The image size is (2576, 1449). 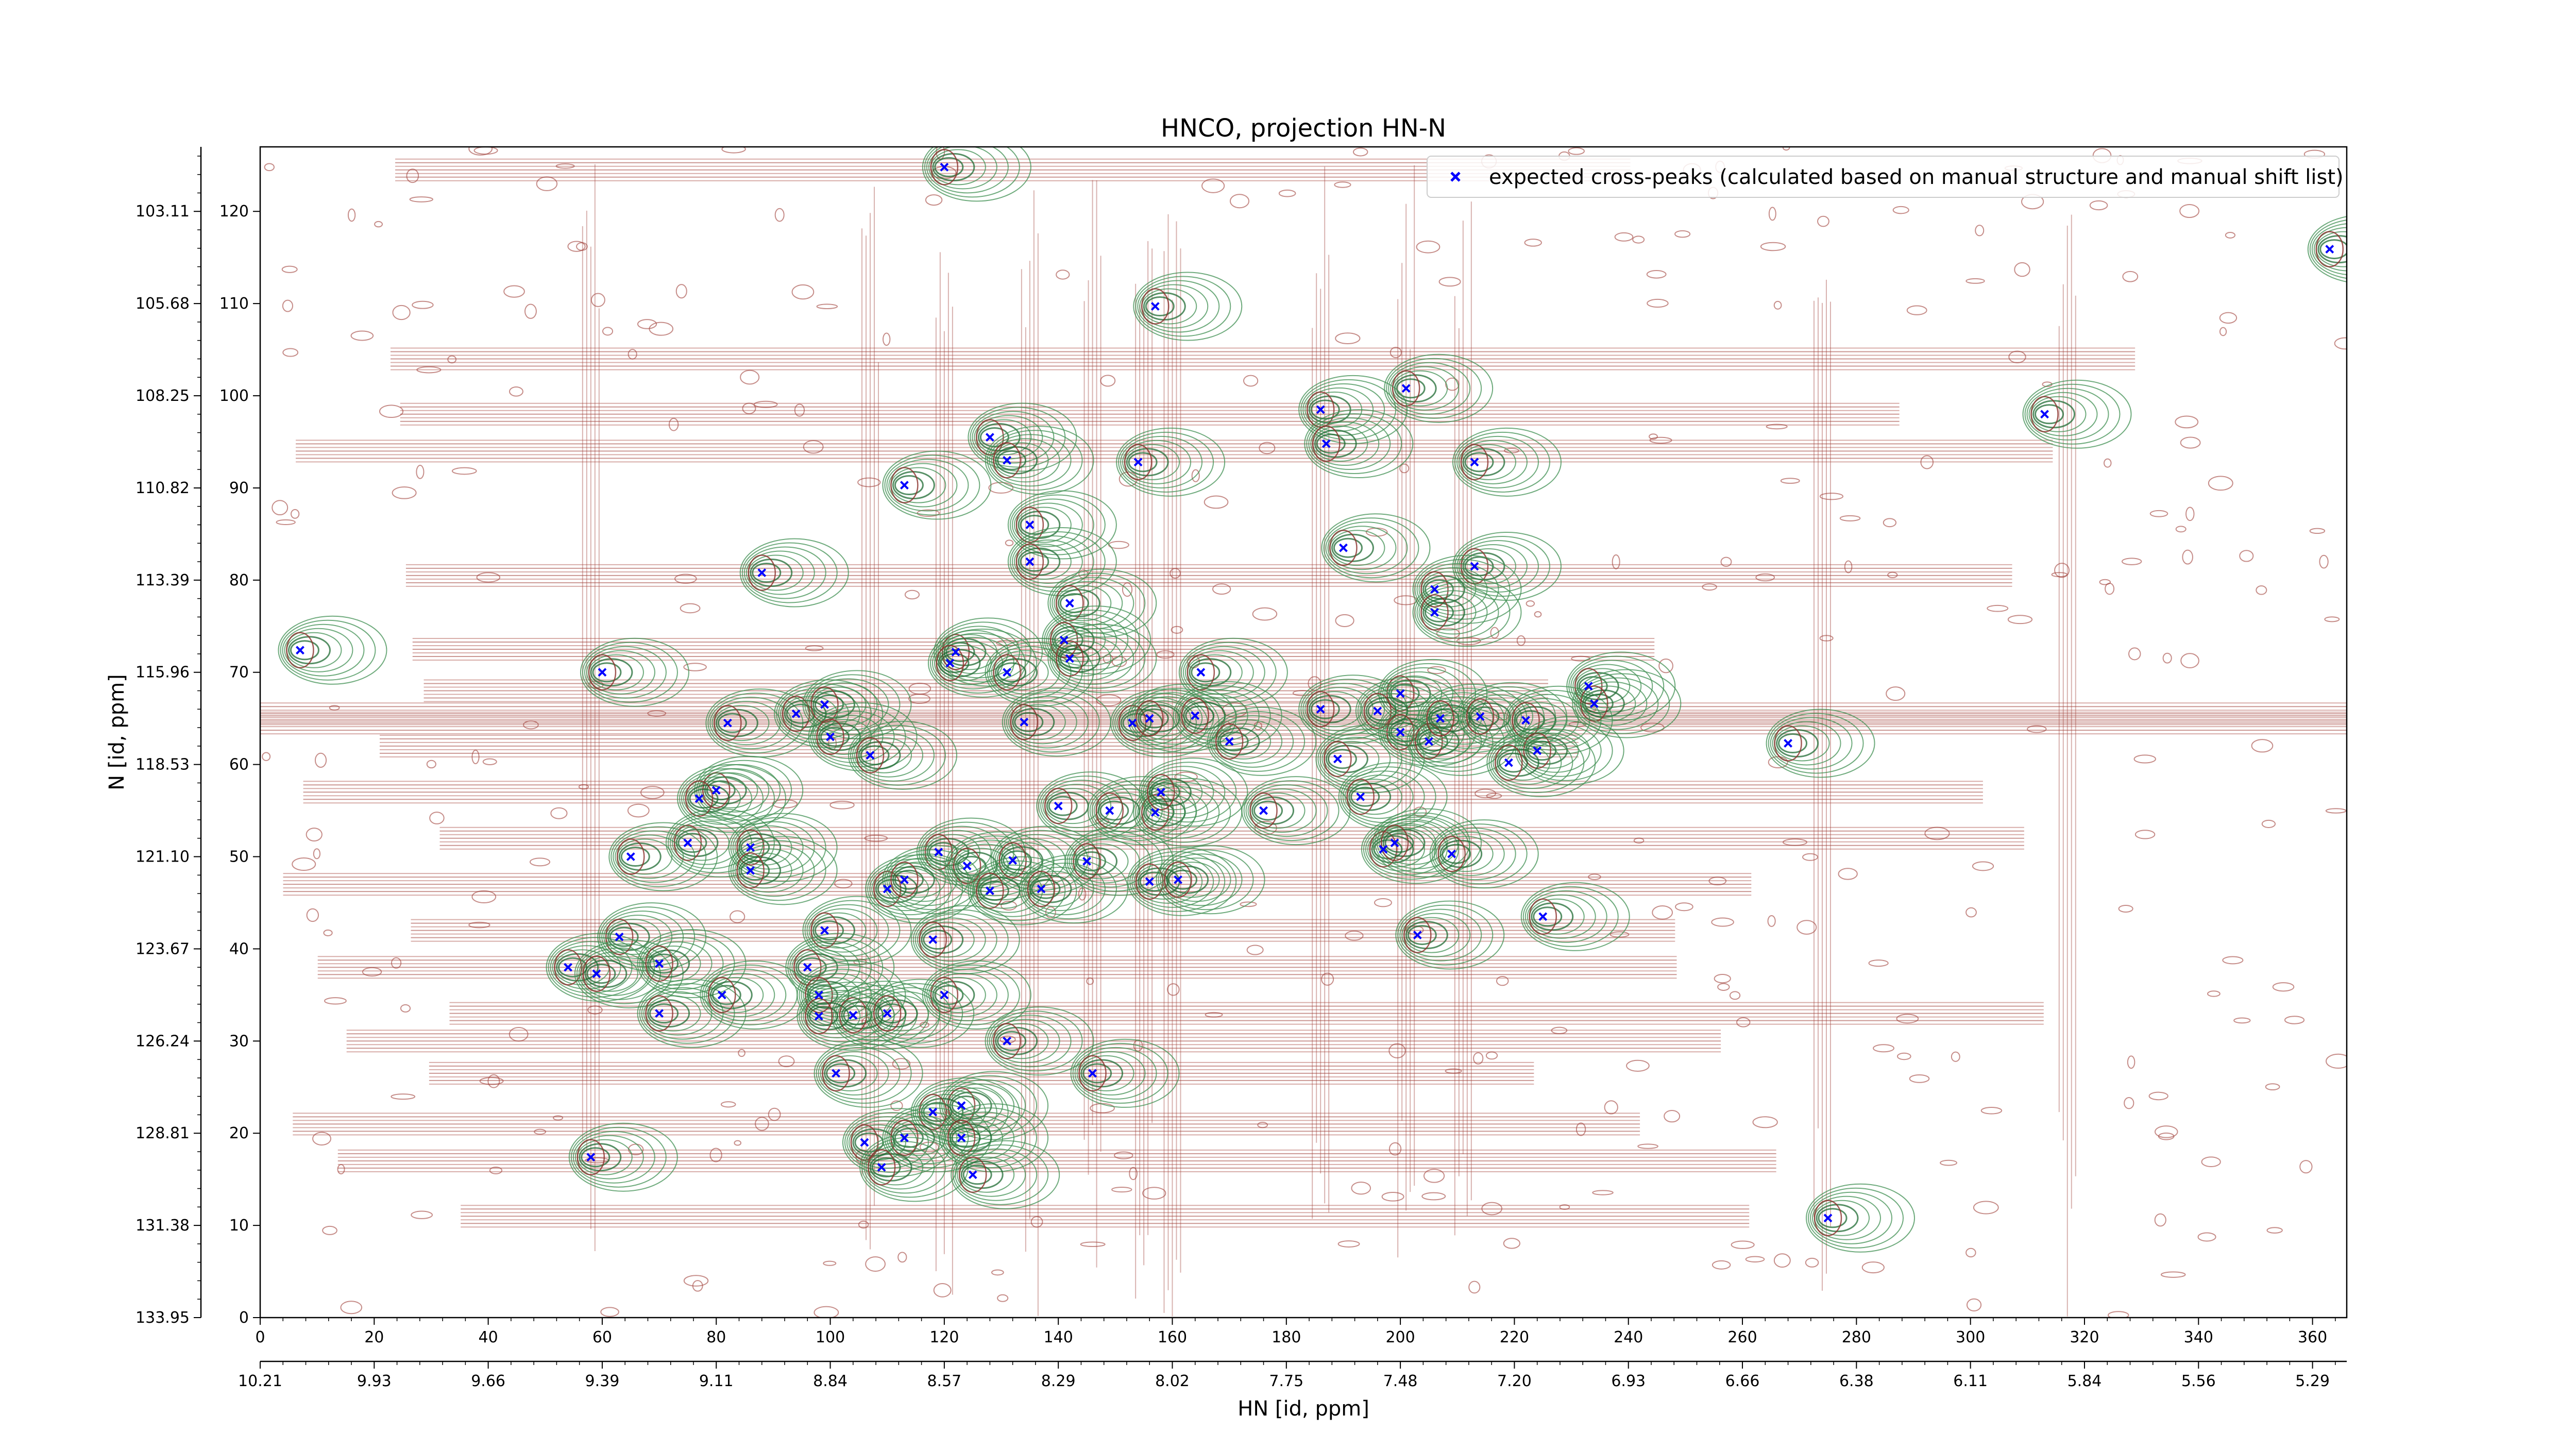 I want to click on secondary-y-tick-label: 113.39, so click(x=162, y=580).